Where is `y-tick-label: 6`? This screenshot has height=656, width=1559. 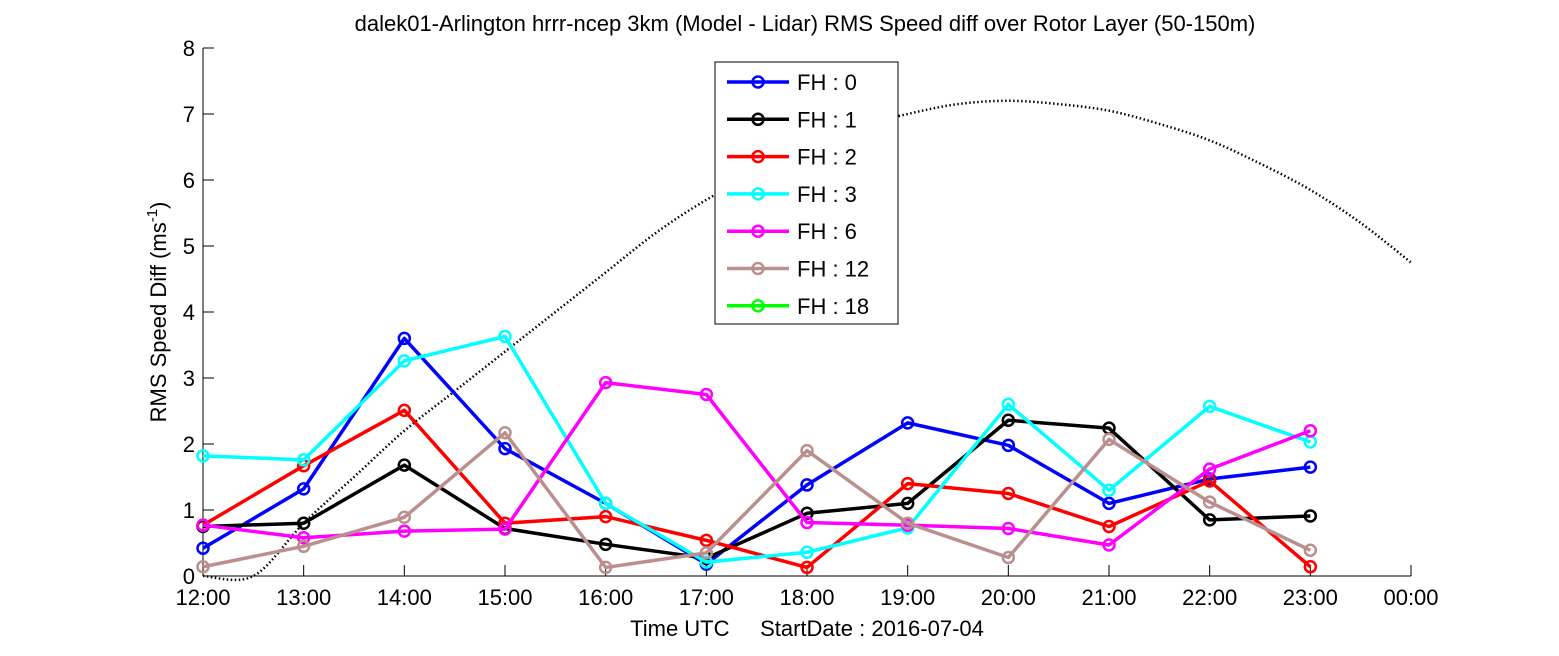 y-tick-label: 6 is located at coordinates (189, 180).